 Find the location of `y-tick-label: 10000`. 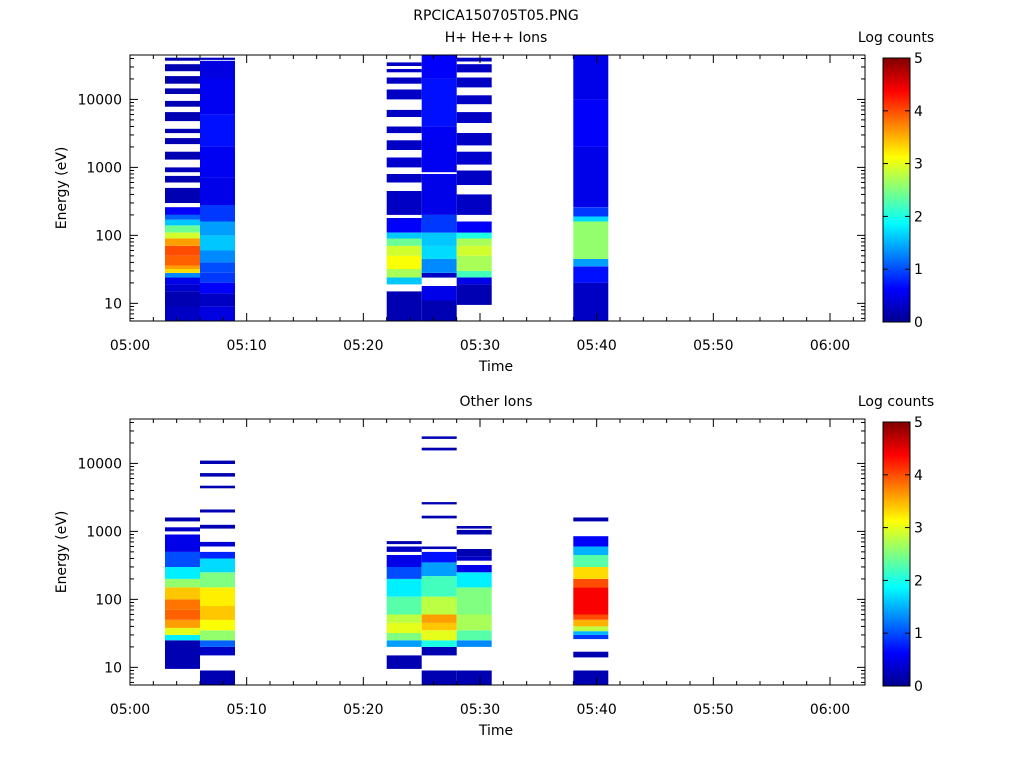

y-tick-label: 10000 is located at coordinates (99, 100).